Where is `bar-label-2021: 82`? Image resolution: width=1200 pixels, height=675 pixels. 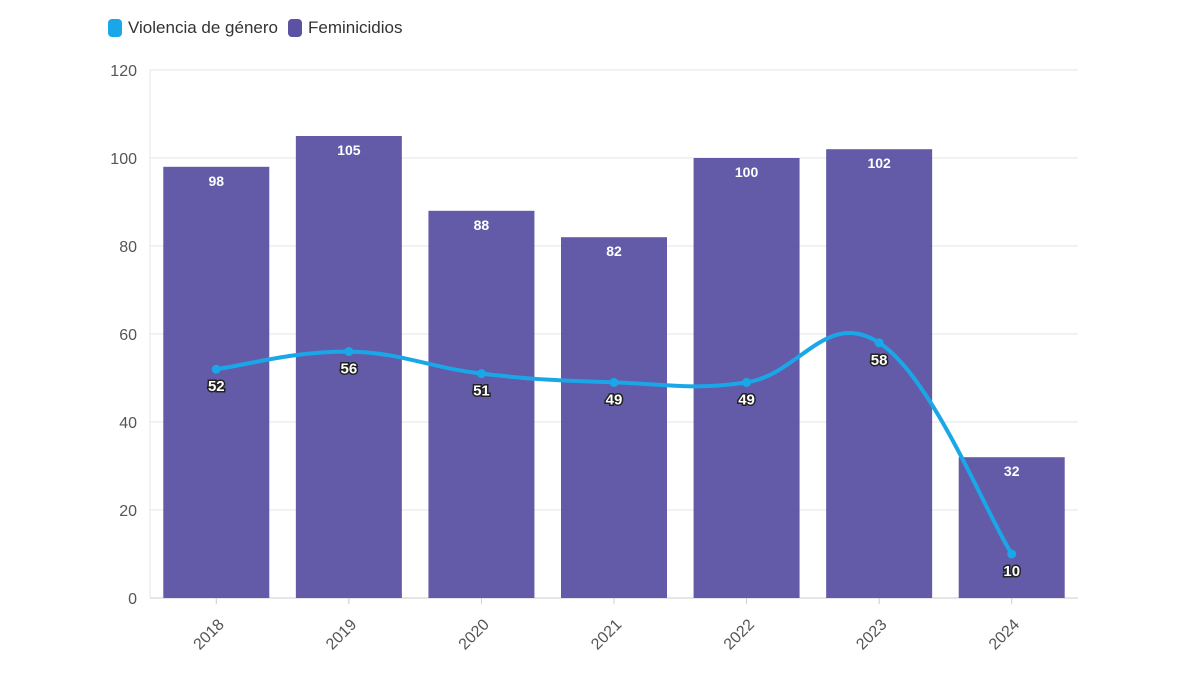 bar-label-2021: 82 is located at coordinates (614, 251).